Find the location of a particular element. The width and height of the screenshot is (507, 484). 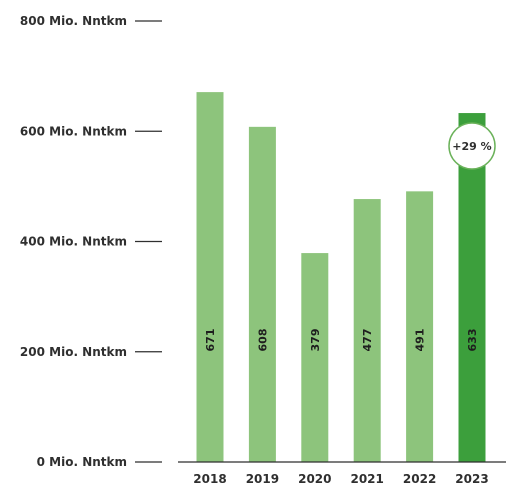

x-tick-label-2022: 2022 is located at coordinates (419, 478).